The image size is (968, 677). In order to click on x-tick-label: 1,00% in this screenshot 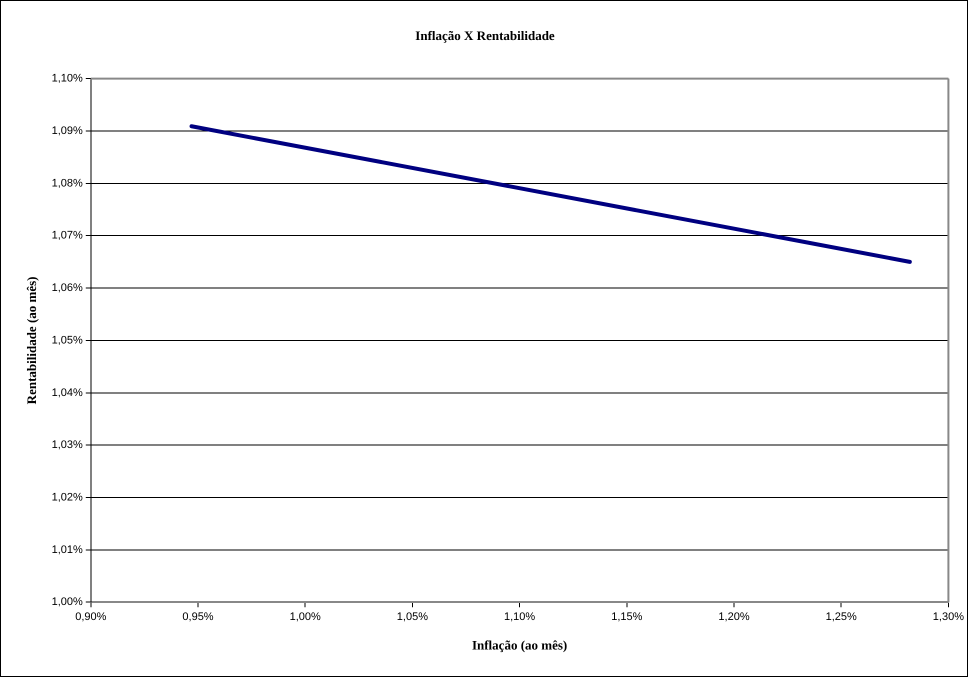, I will do `click(305, 616)`.